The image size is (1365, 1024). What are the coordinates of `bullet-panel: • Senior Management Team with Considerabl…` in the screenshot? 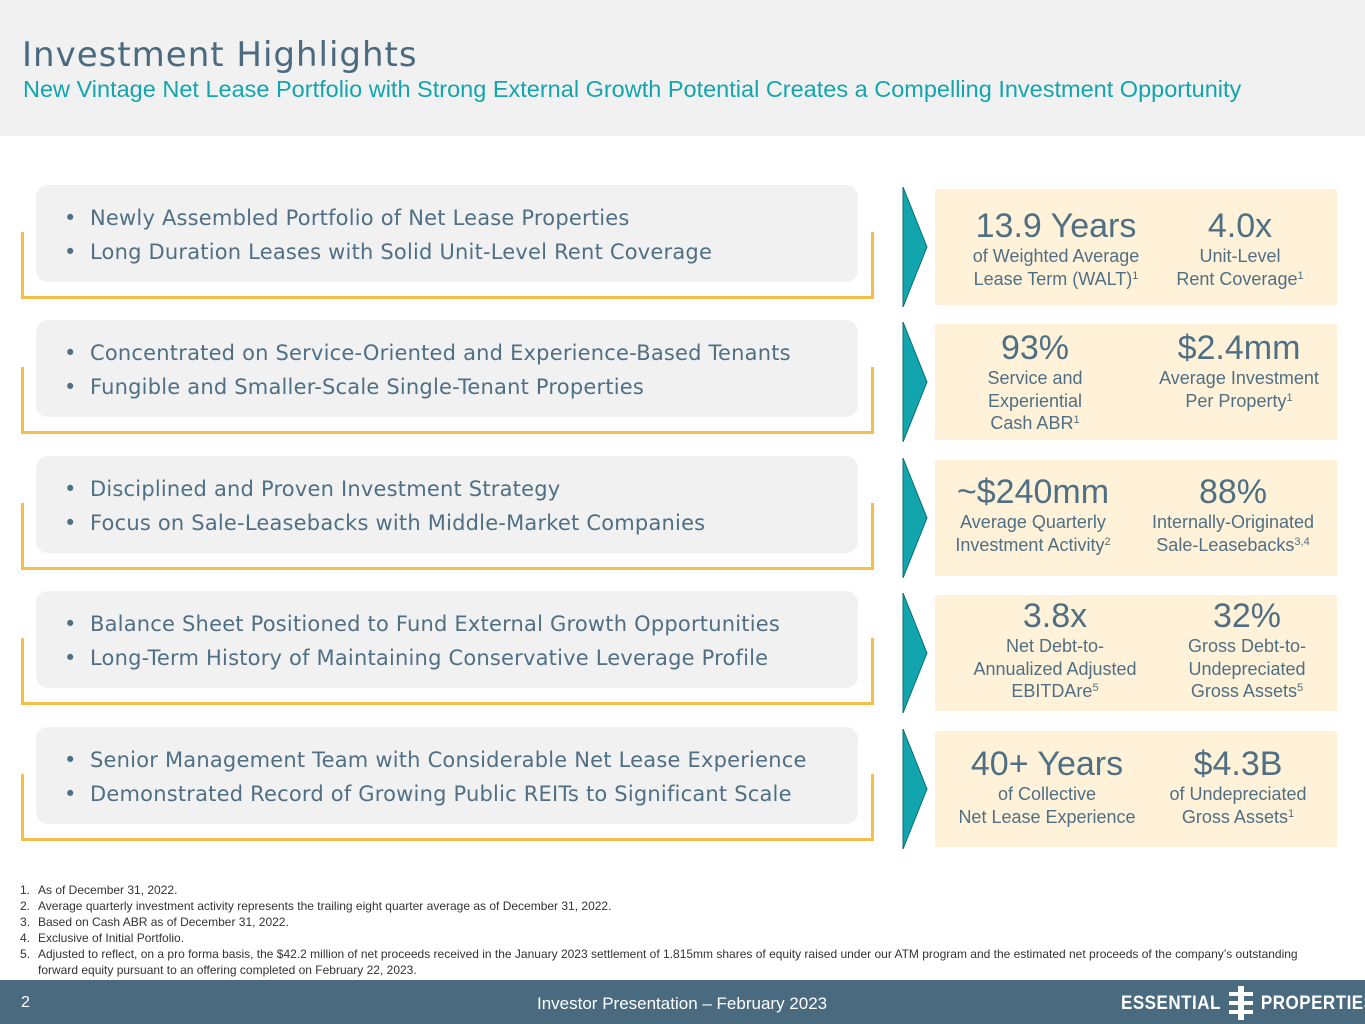 It's located at (447, 775).